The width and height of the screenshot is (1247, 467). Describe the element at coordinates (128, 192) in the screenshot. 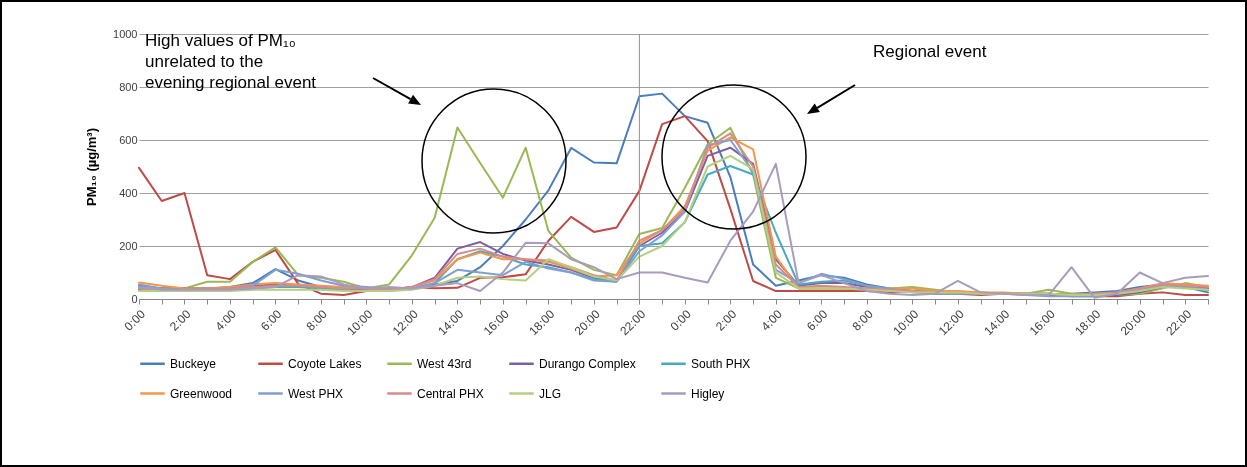

I see `y-tick-label: 400` at that location.